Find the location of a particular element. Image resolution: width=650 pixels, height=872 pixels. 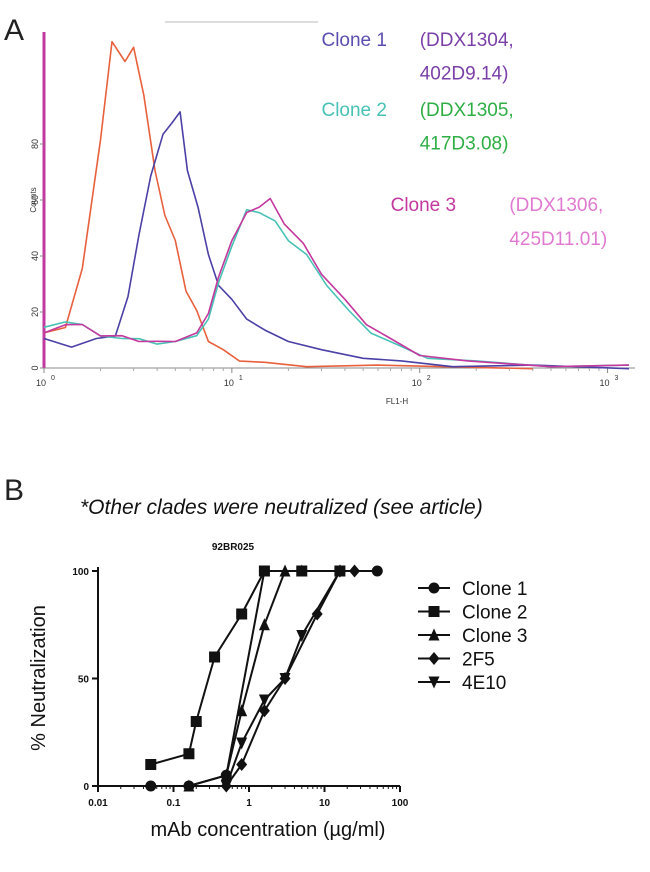

histogram-x-tick-exponent: 0 is located at coordinates (53, 378).